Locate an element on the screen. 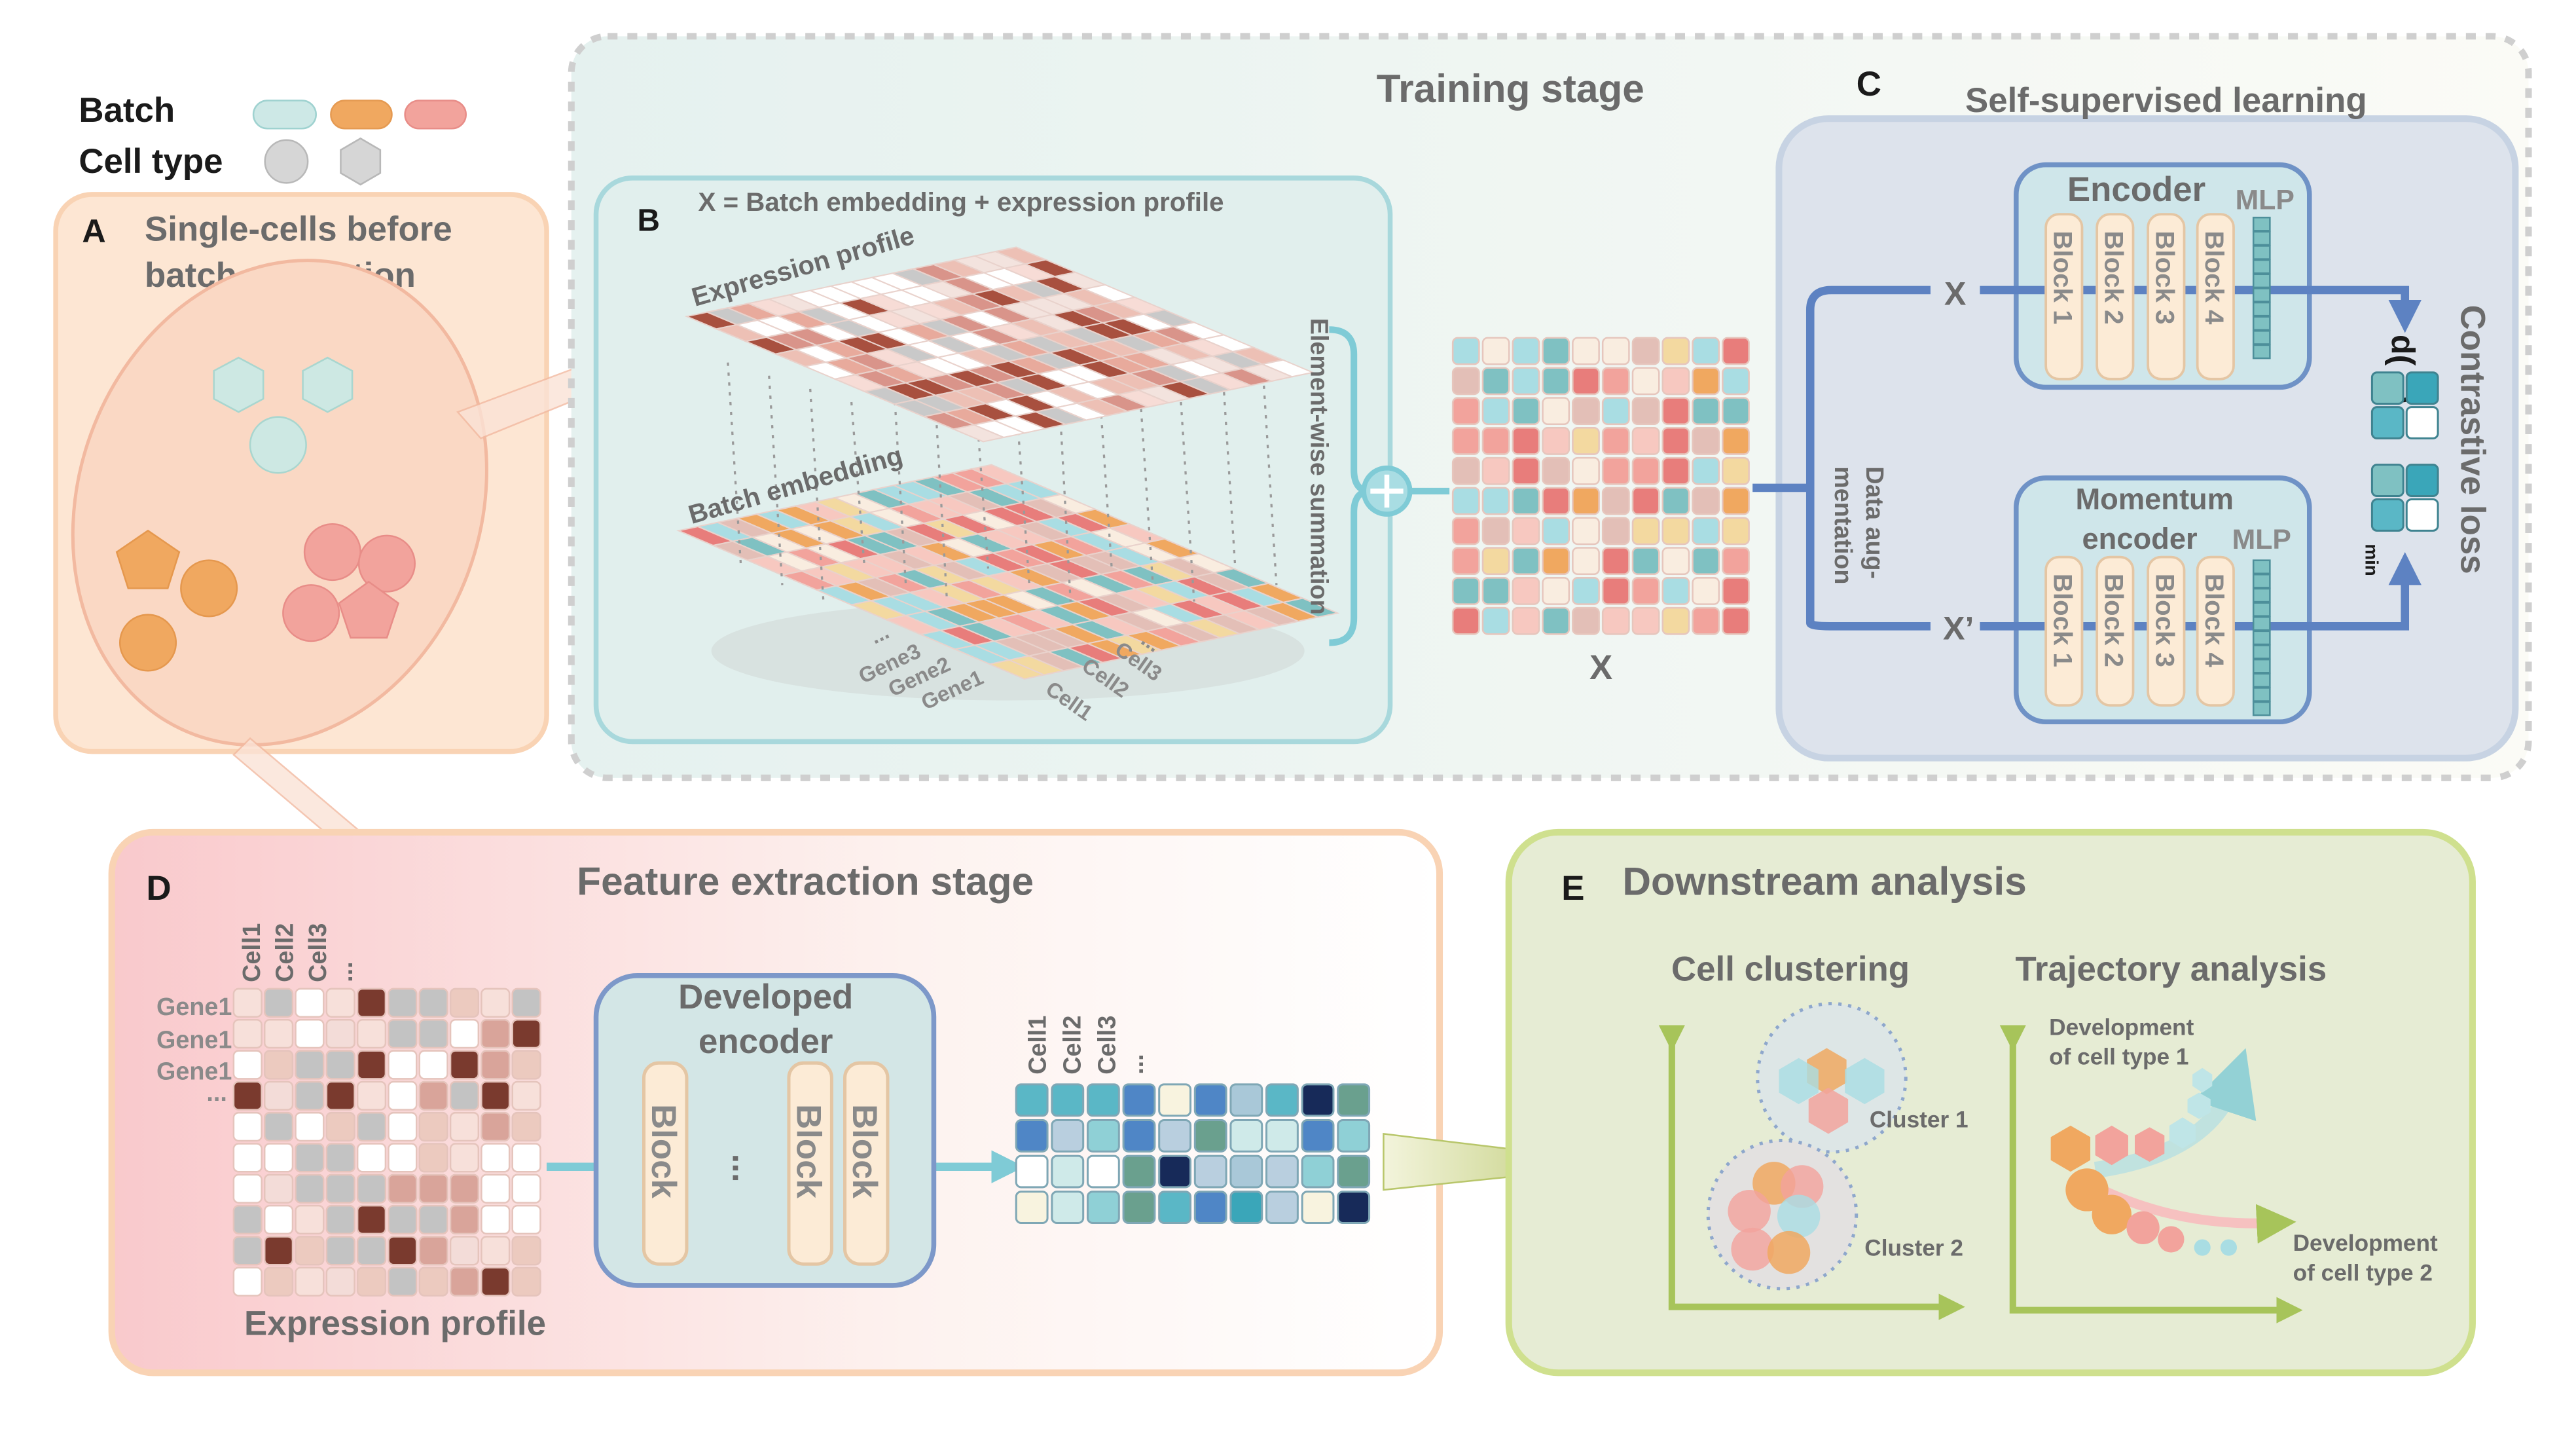 The image size is (2576, 1442). panel-letter: E is located at coordinates (1572, 889).